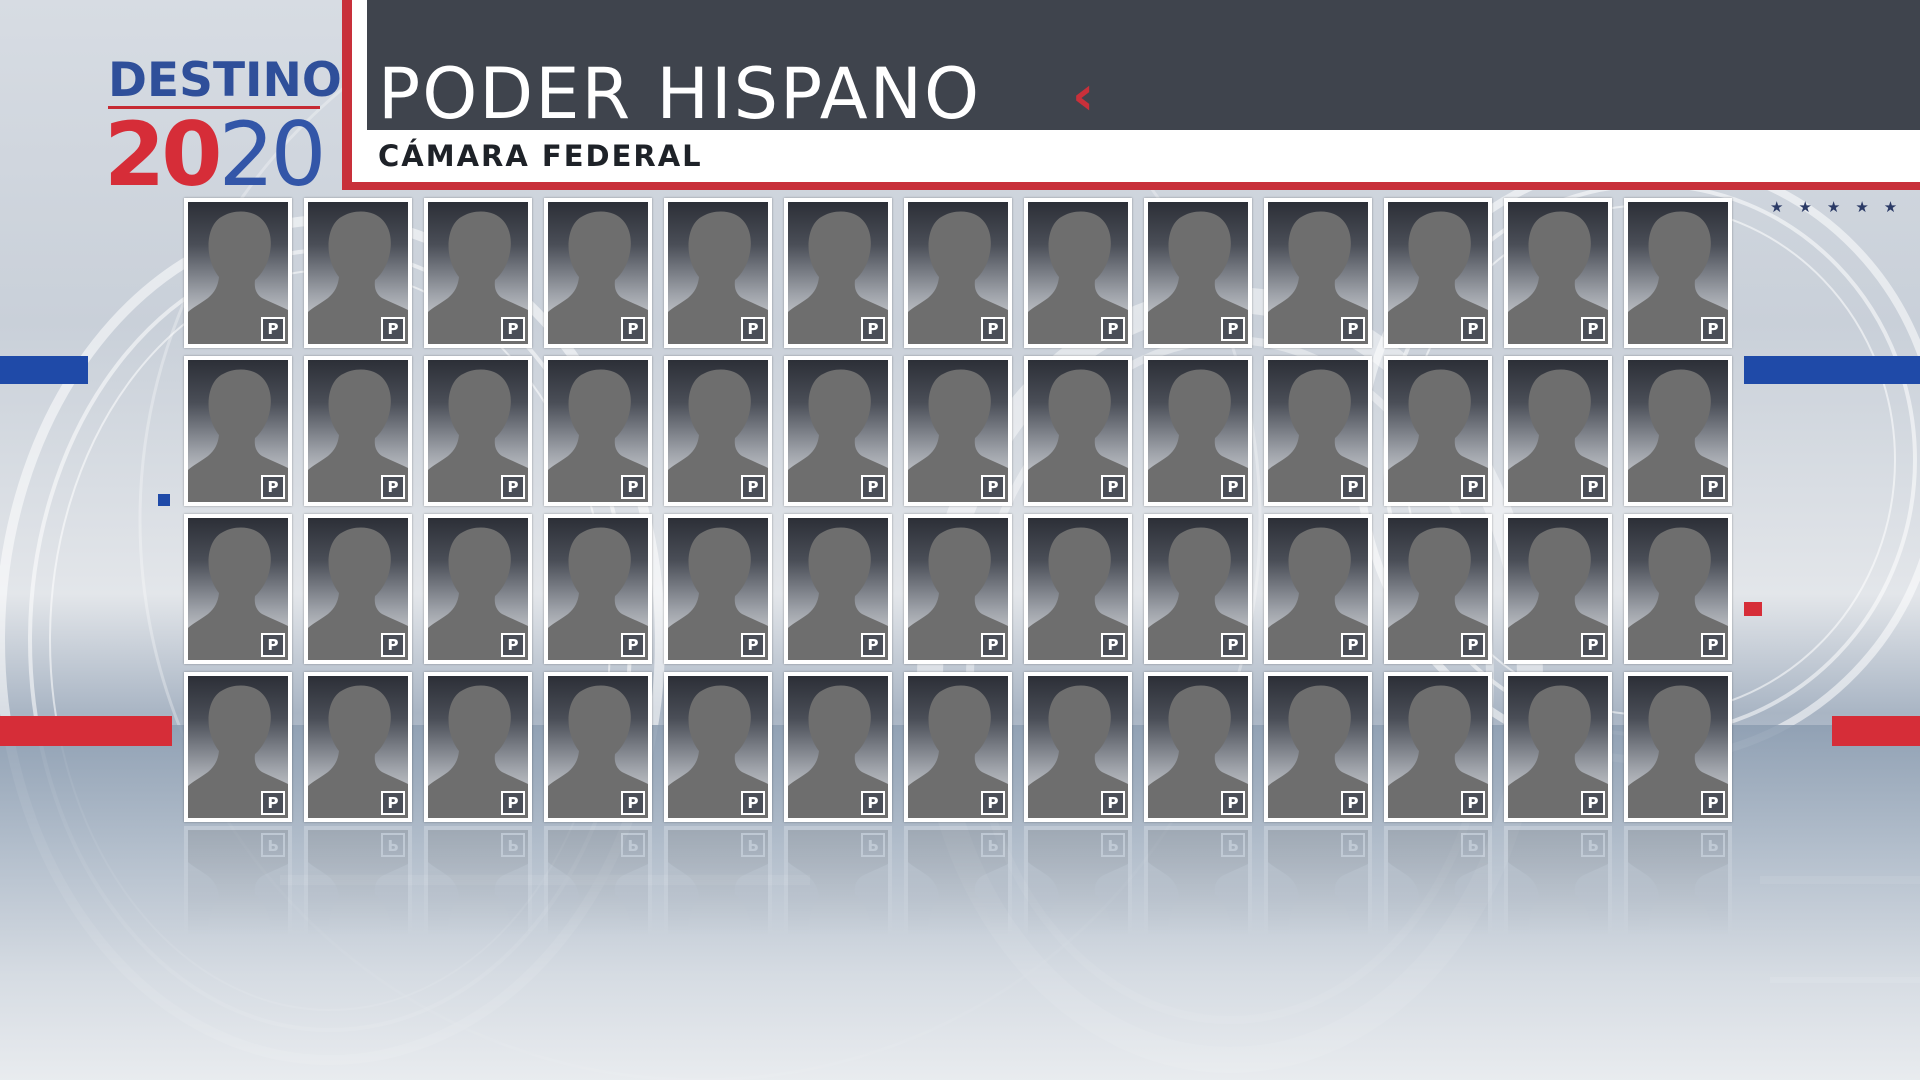  What do you see at coordinates (215, 155) in the screenshot?
I see `logo-year: 2020` at bounding box center [215, 155].